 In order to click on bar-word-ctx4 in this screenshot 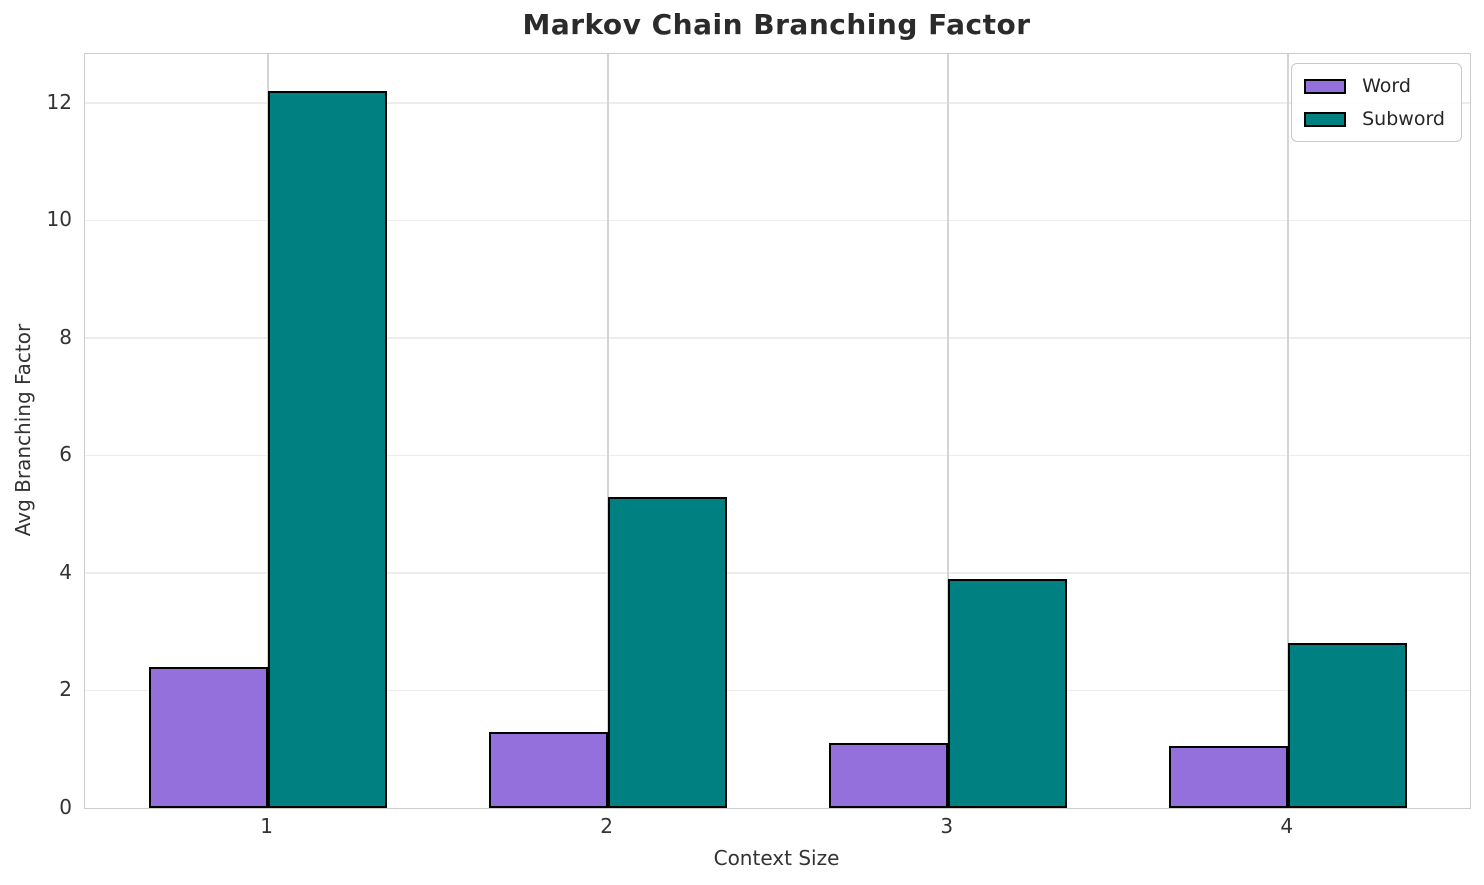, I will do `click(1228, 777)`.